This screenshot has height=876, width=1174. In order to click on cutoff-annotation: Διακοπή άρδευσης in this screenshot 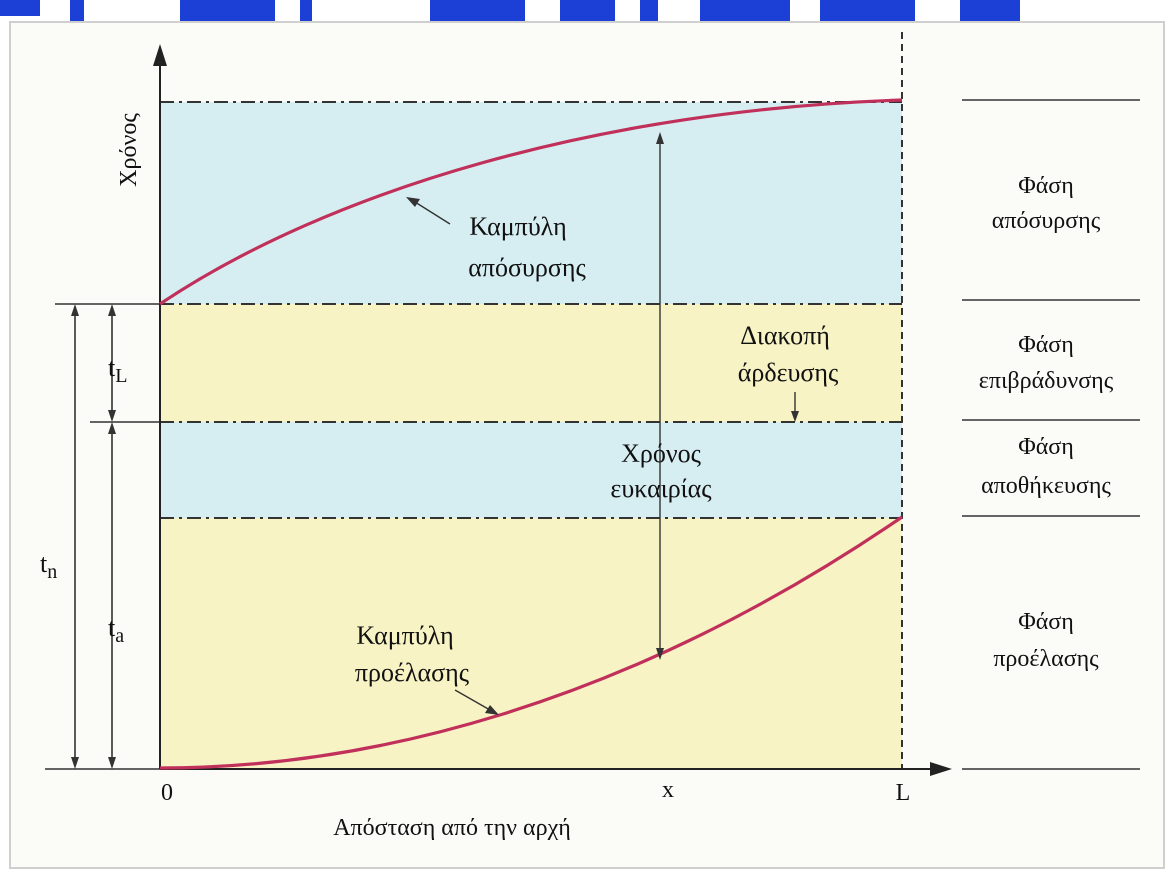, I will do `click(788, 354)`.